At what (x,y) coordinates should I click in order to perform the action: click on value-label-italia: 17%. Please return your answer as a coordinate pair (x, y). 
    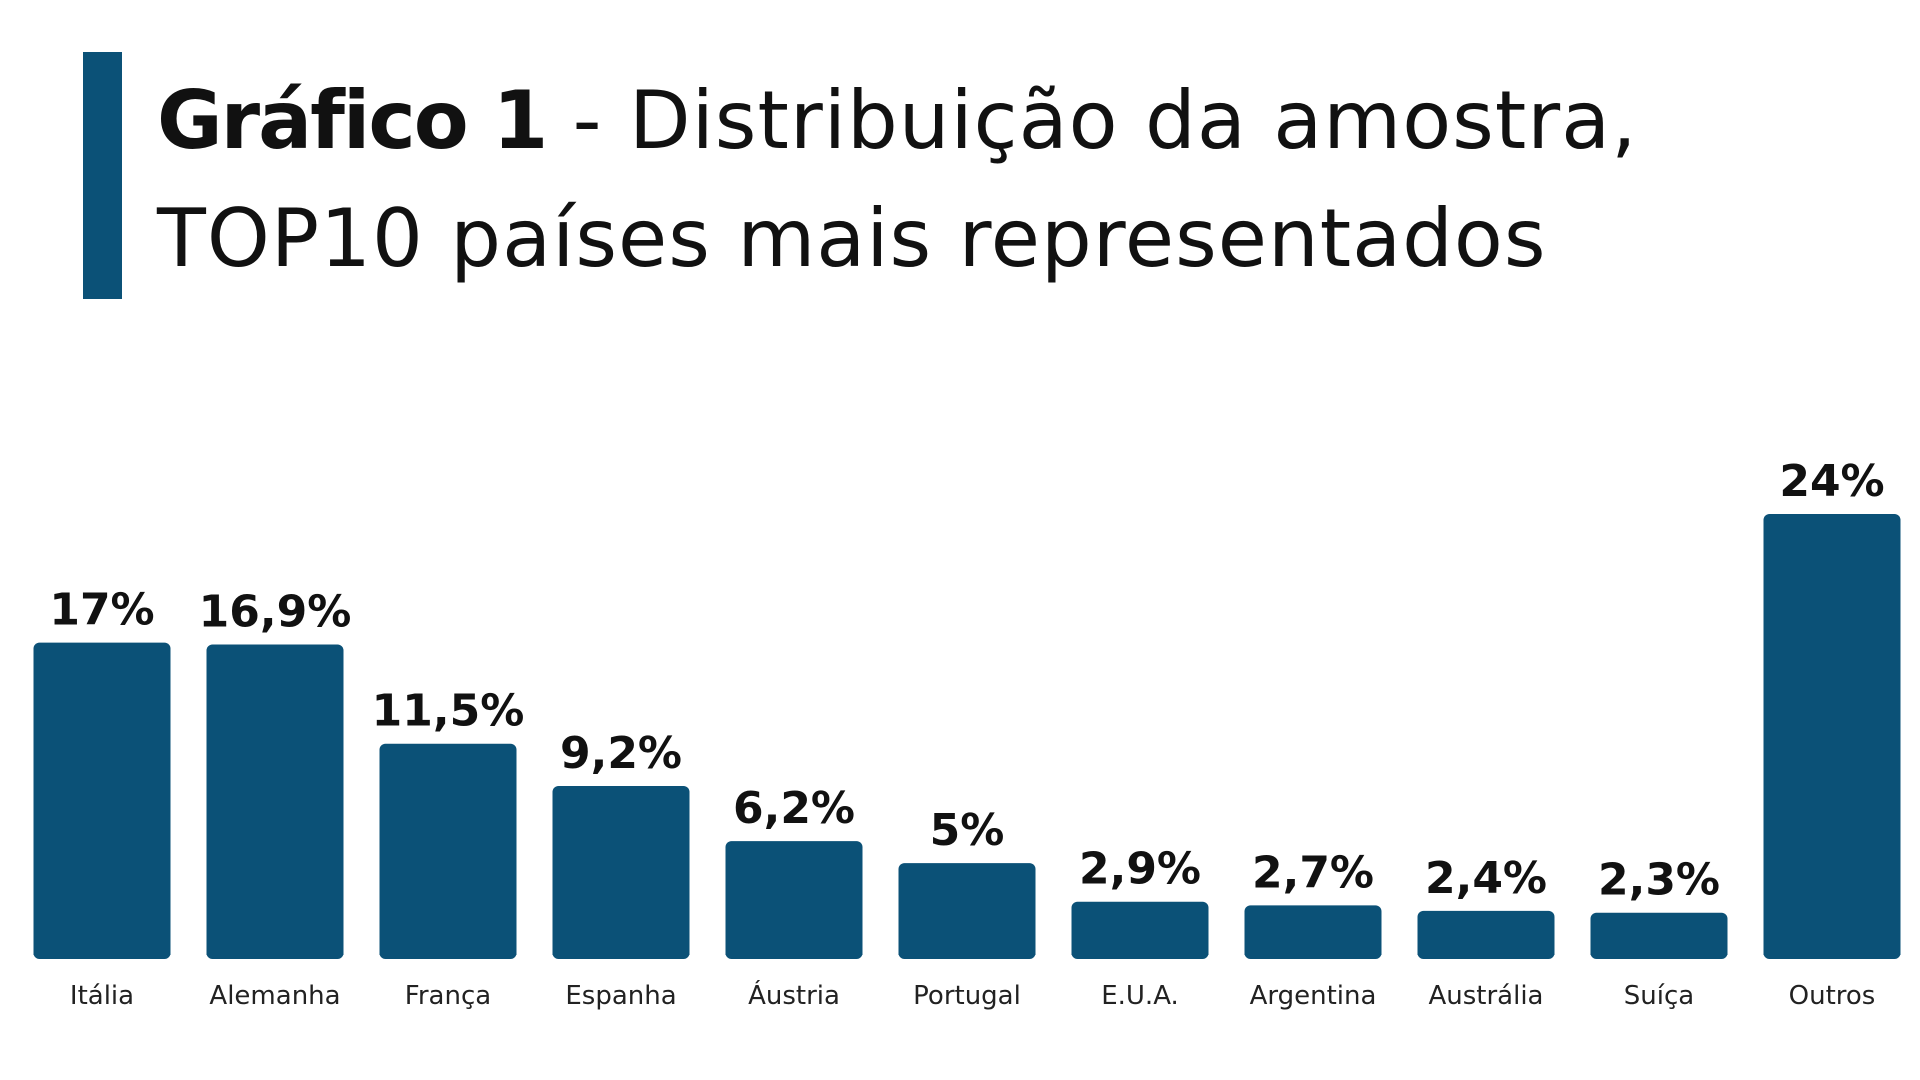
    Looking at the image, I should click on (101, 610).